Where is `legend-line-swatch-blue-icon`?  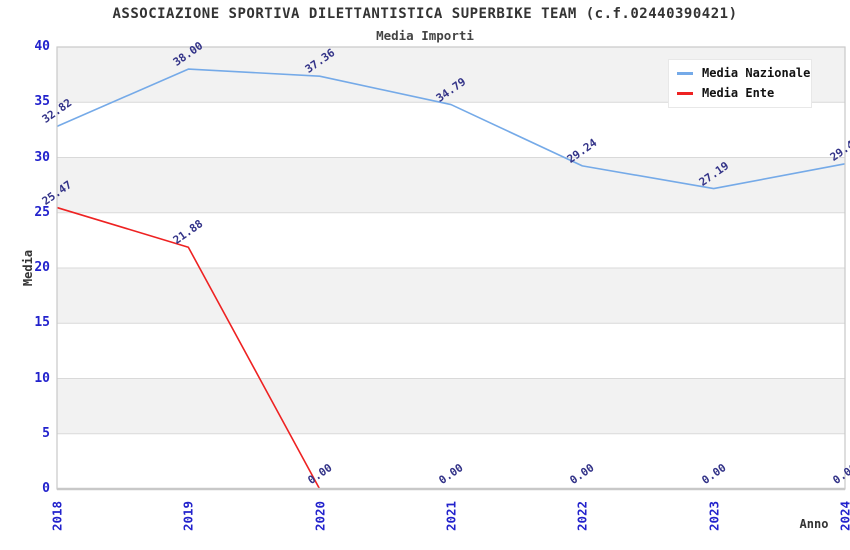
legend-line-swatch-blue-icon is located at coordinates (685, 73).